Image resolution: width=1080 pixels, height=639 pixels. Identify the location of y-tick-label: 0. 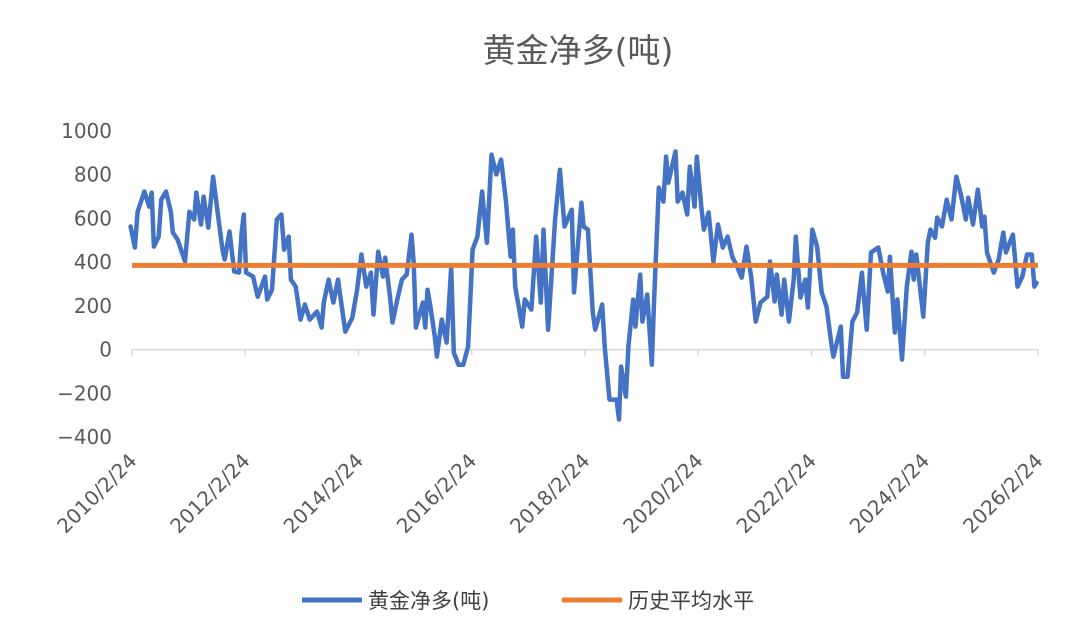
(105, 350).